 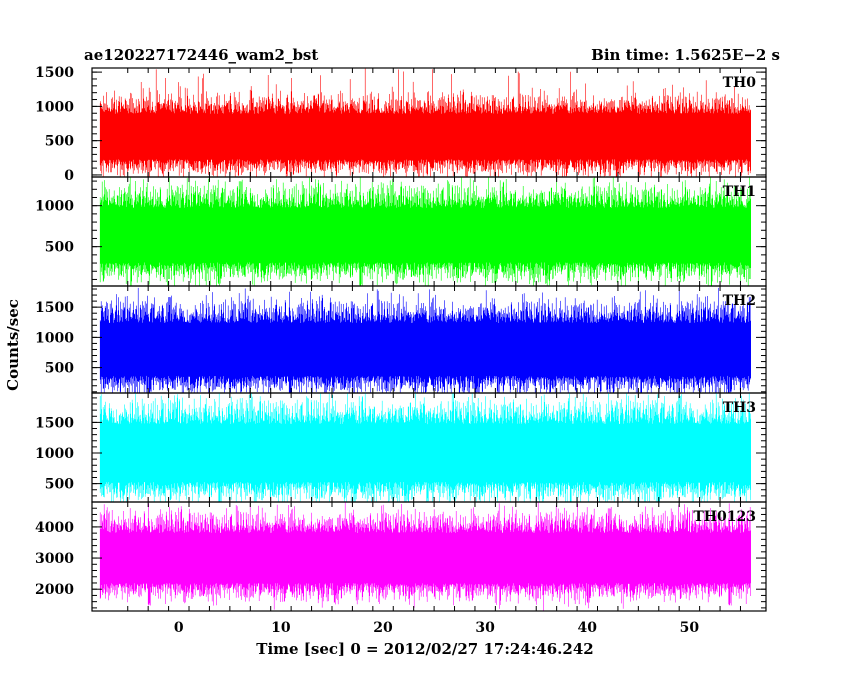 I want to click on panel-frame-th0123, so click(x=429, y=556).